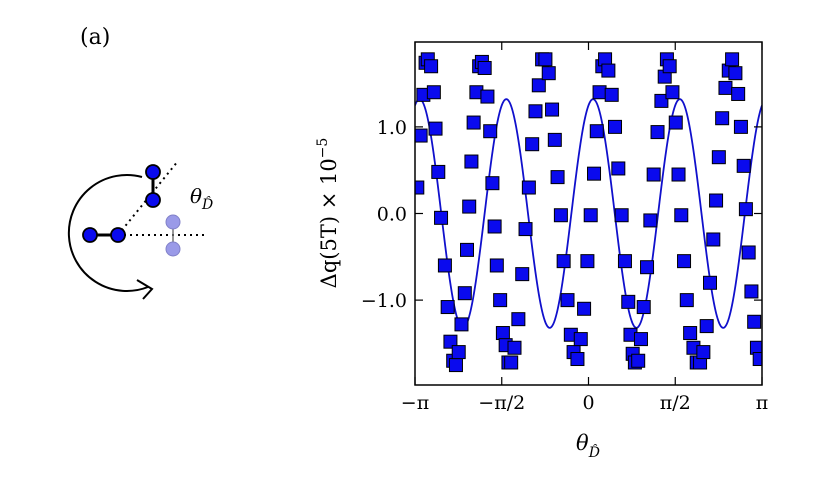 This screenshot has height=485, width=830. Describe the element at coordinates (328, 213) in the screenshot. I see `y-axis-label: Δq(5T) × 10−5` at that location.